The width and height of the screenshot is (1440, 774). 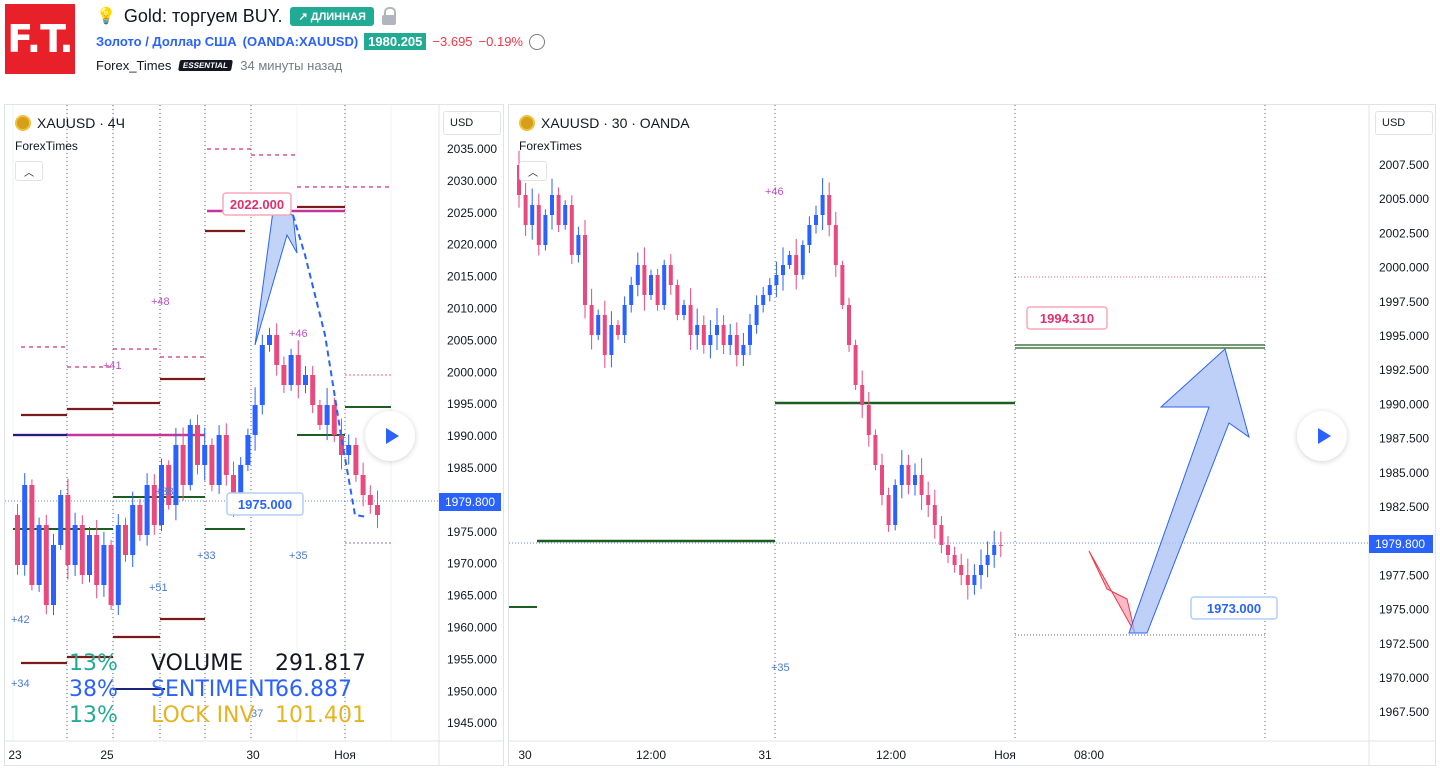 I want to click on price-axis-tick: 2000.000, so click(x=1404, y=268).